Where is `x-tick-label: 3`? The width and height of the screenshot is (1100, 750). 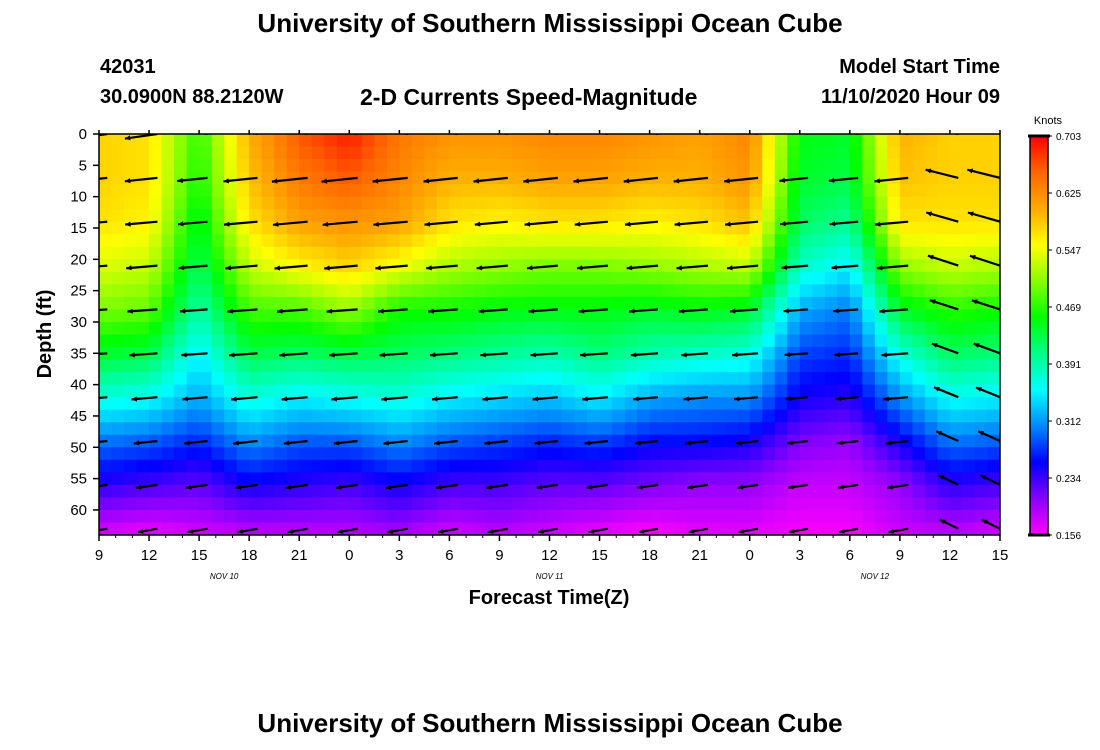 x-tick-label: 3 is located at coordinates (800, 555).